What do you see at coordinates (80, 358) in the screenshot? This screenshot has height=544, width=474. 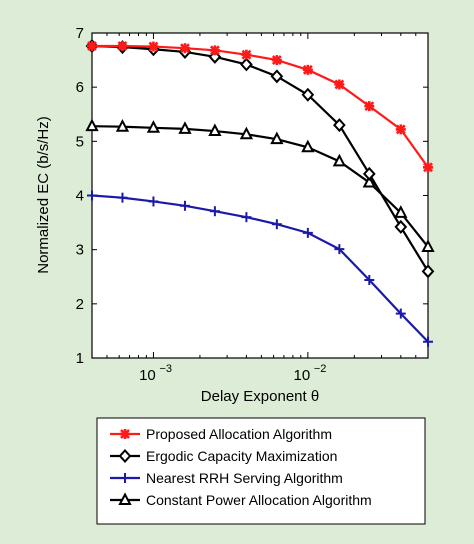 I see `y-tick-label: 1` at bounding box center [80, 358].